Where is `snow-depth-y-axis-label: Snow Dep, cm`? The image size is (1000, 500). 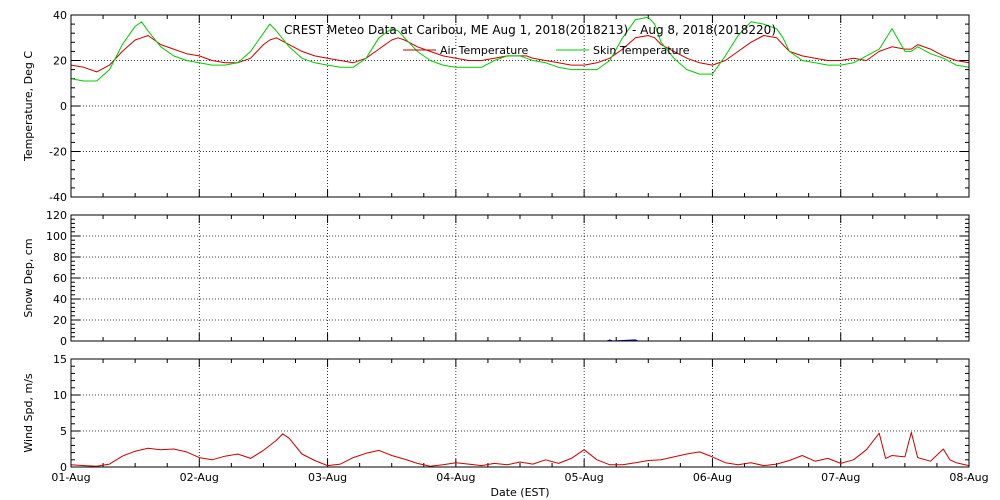 snow-depth-y-axis-label: Snow Dep, cm is located at coordinates (28, 277).